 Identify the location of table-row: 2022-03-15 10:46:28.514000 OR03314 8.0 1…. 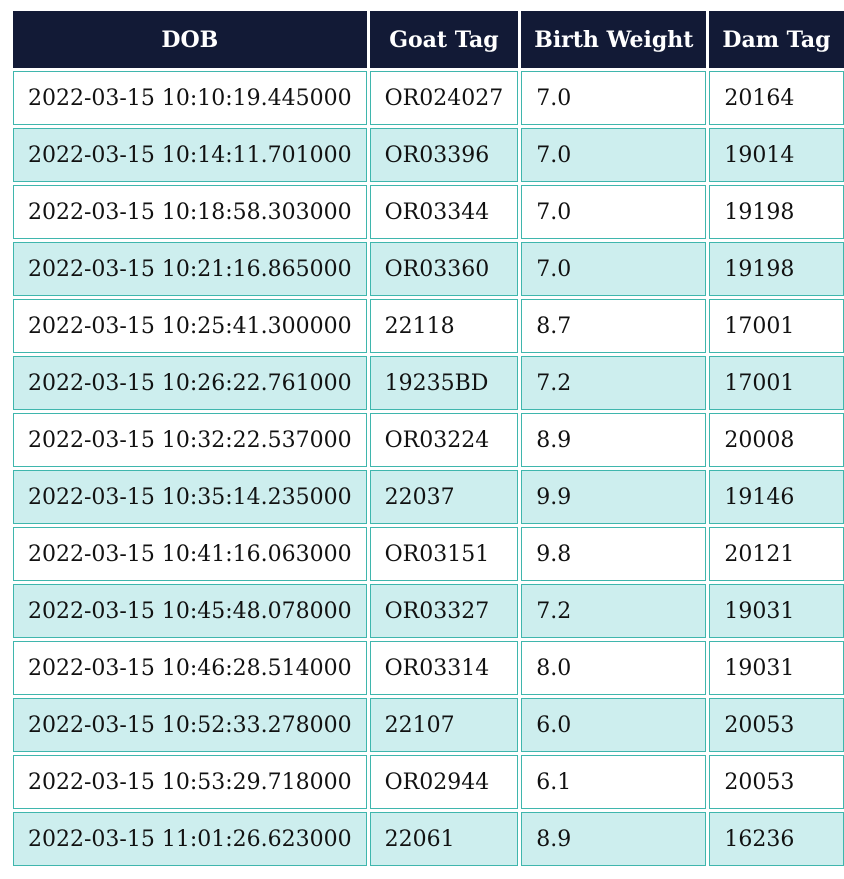
(428, 668).